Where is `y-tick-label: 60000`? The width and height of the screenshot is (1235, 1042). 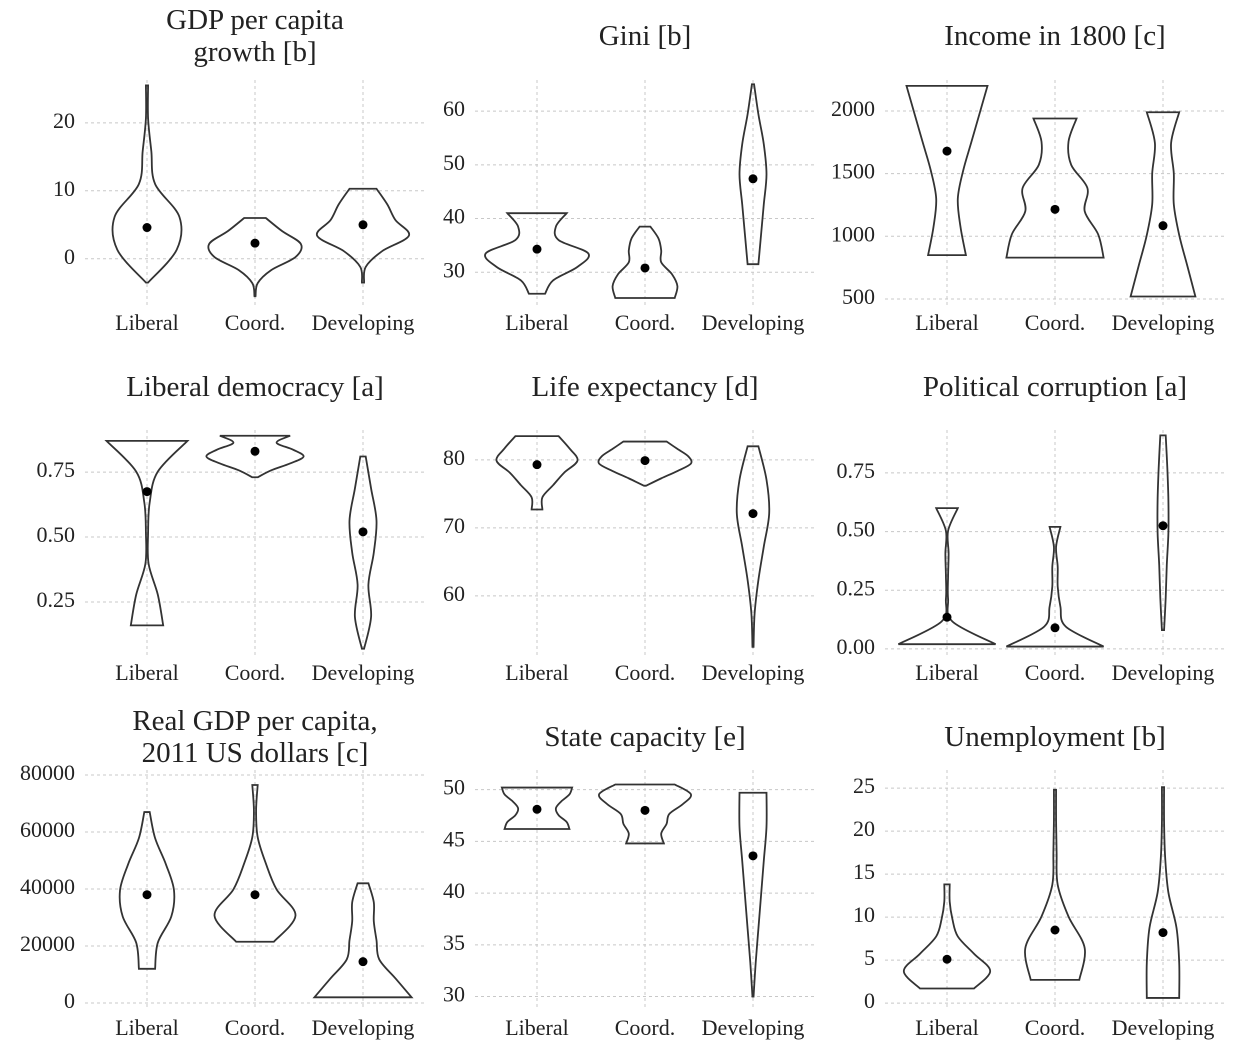 y-tick-label: 60000 is located at coordinates (47, 829).